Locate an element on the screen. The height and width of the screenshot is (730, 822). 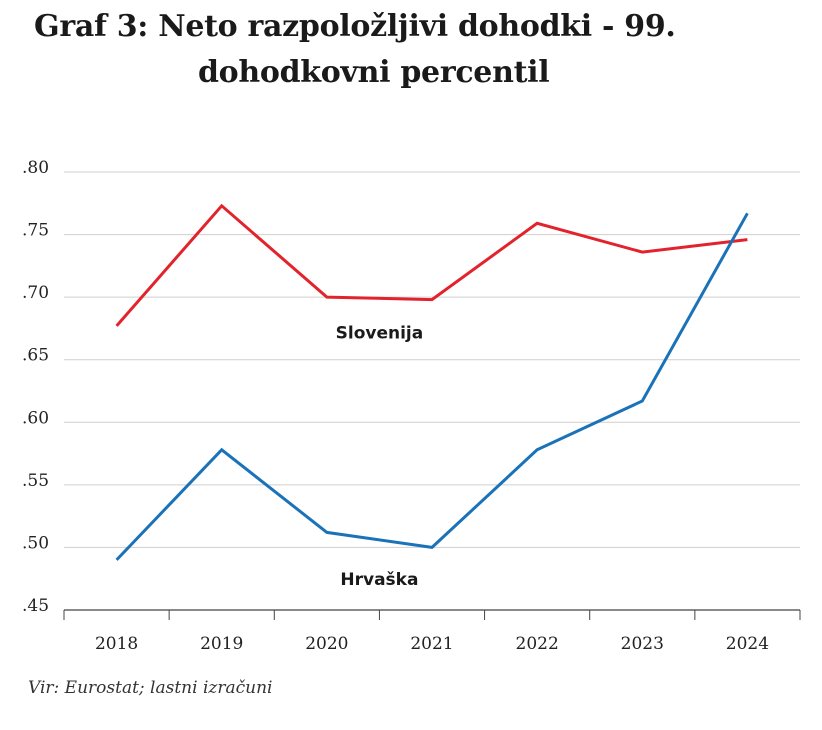
x-tick-label: 2022 is located at coordinates (537, 644).